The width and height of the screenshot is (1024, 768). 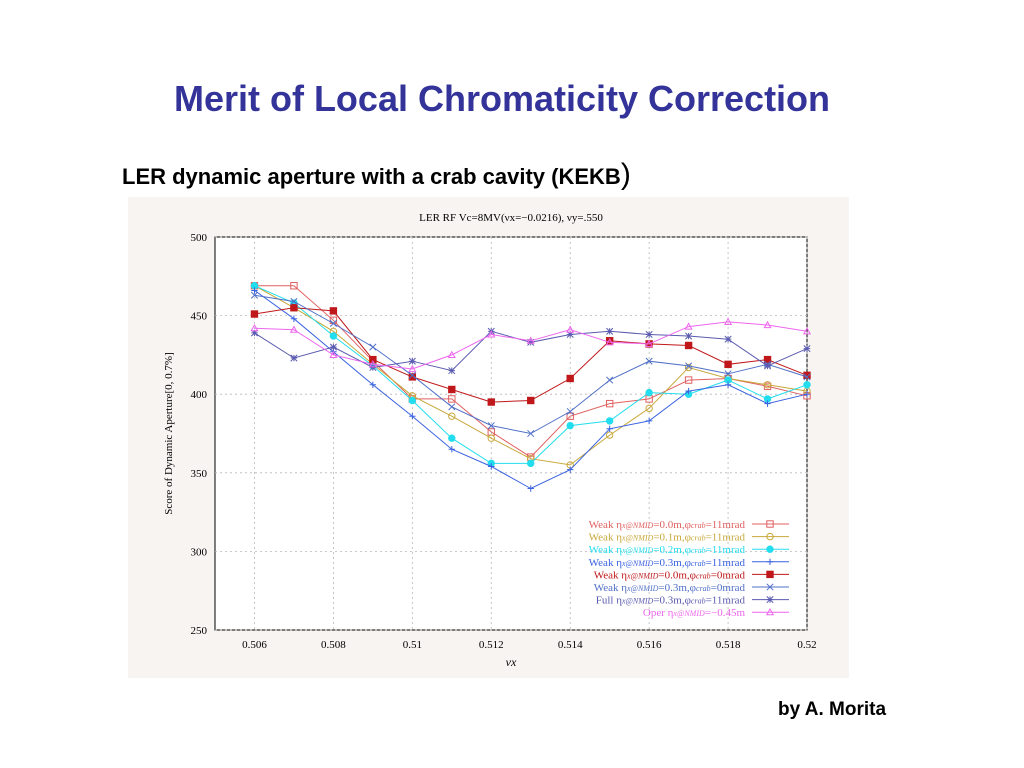 What do you see at coordinates (806, 645) in the screenshot?
I see `x-tick-label: 0.52` at bounding box center [806, 645].